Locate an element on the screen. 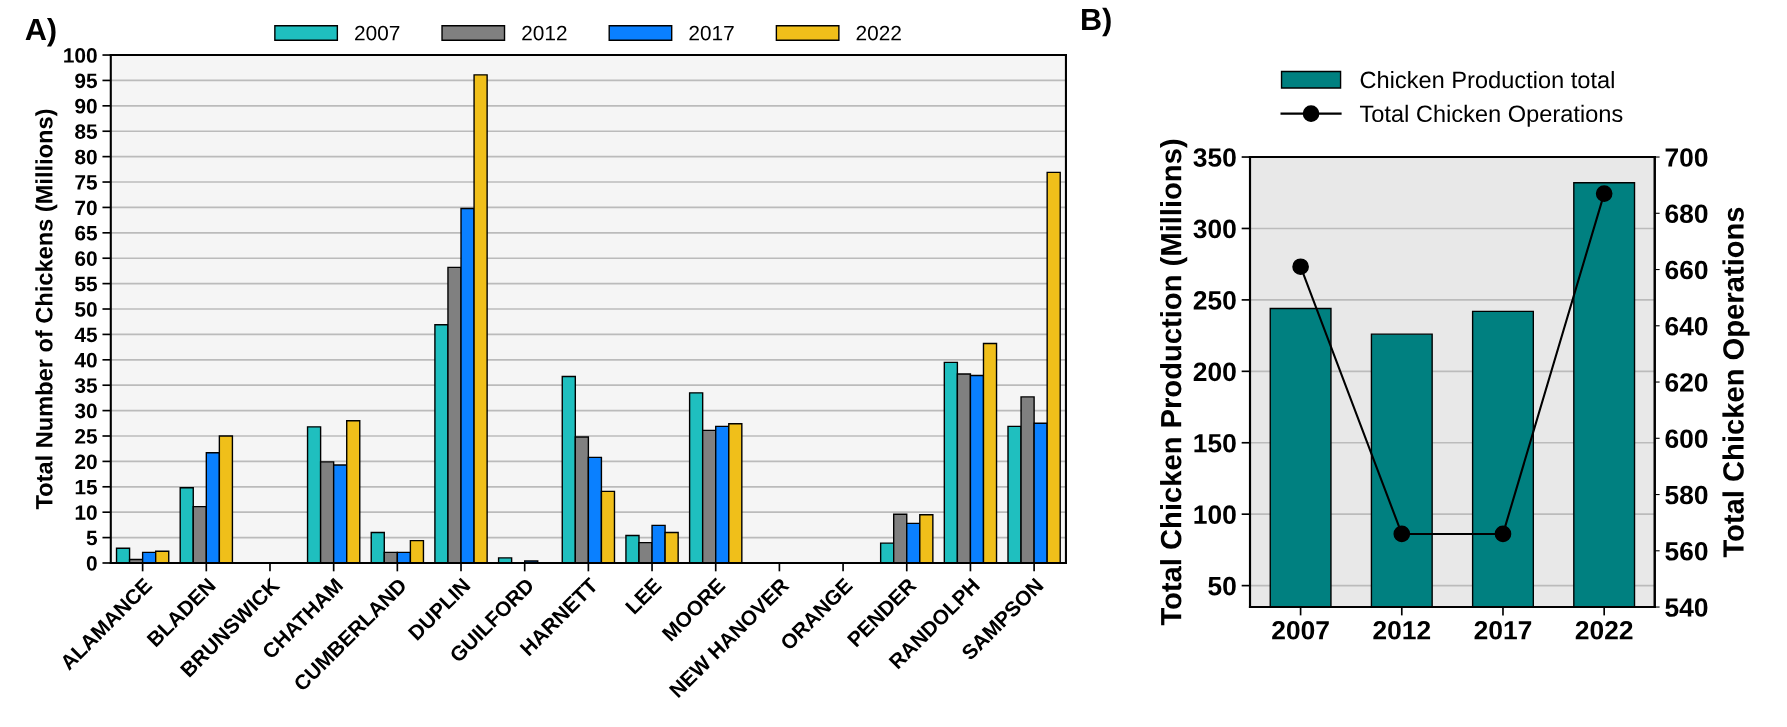  y-tick-label: 350 is located at coordinates (1214, 157).